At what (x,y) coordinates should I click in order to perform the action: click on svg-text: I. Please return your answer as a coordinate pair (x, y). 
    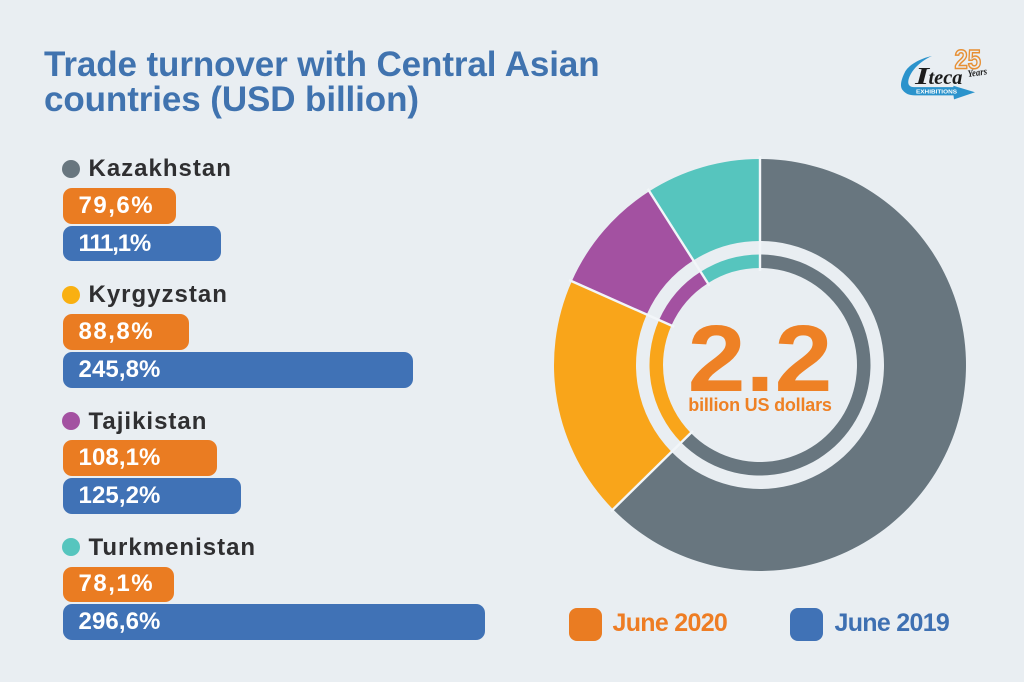
    Looking at the image, I should click on (923, 77).